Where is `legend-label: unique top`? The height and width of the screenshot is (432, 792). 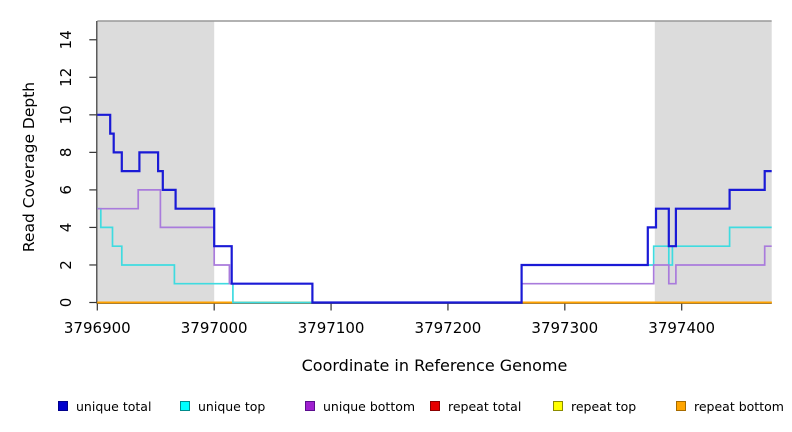
legend-label: unique top is located at coordinates (232, 406).